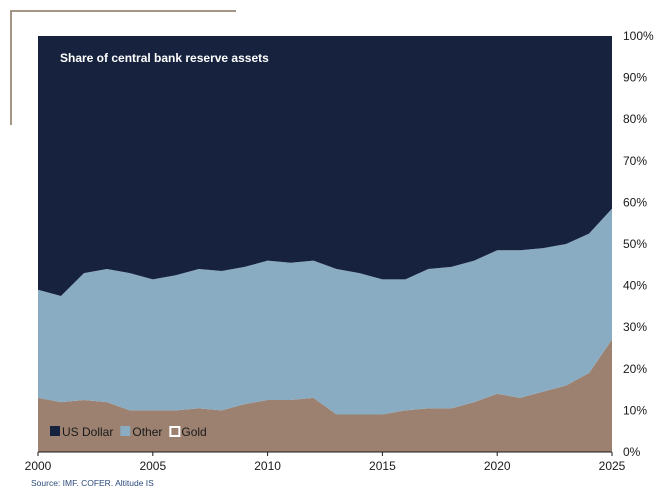  Describe the element at coordinates (635, 369) in the screenshot. I see `y-tick-label: 20%` at that location.